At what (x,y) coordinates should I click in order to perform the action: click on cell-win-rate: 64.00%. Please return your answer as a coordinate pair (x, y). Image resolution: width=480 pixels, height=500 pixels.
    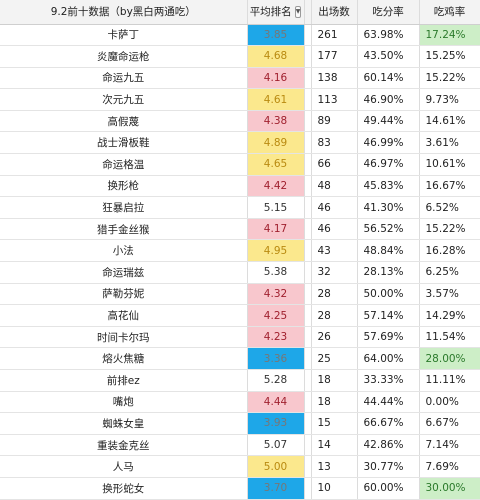
    Looking at the image, I should click on (388, 358).